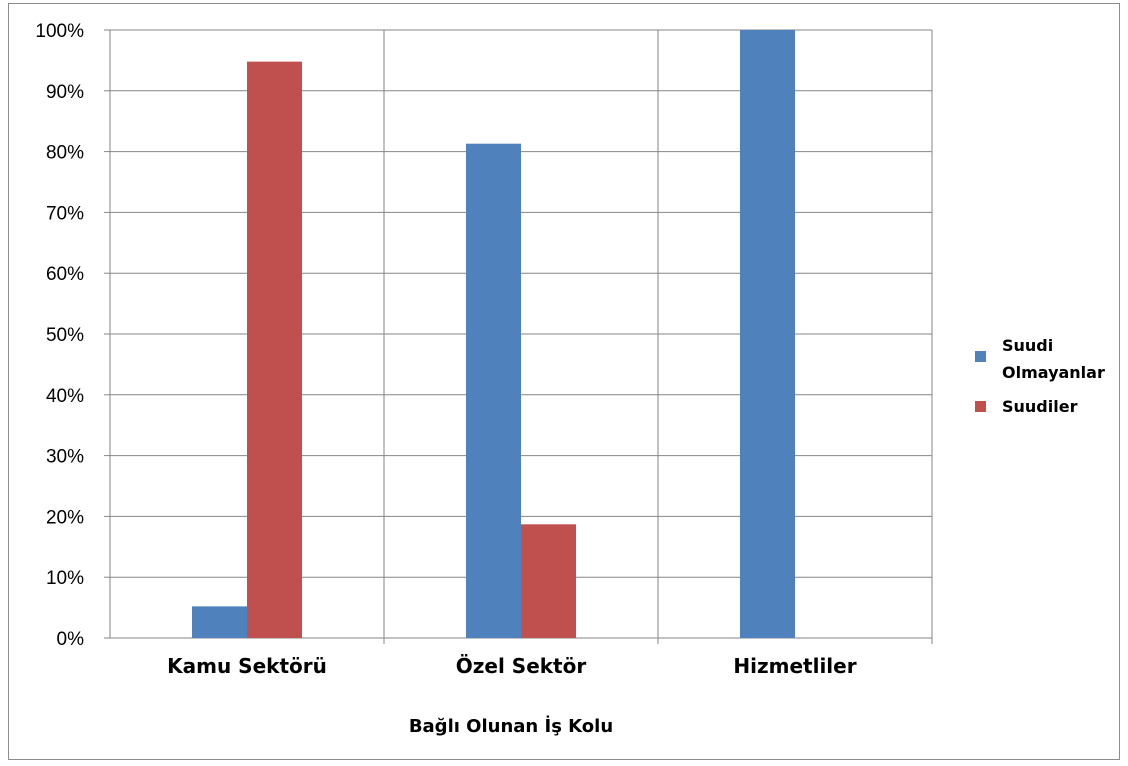 This screenshot has width=1128, height=766. I want to click on legend: Suudi Olmayanlar Suudiler, so click(1040, 376).